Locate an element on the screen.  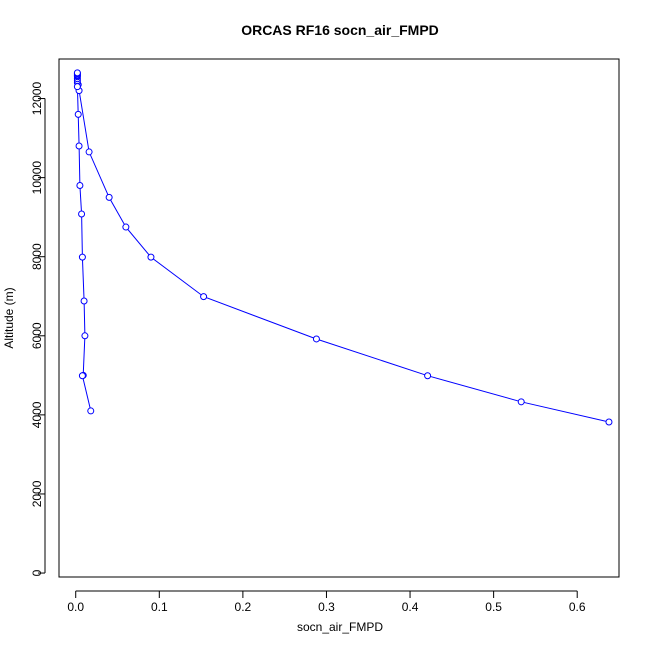
x-tick-label: 0.3 is located at coordinates (326, 607).